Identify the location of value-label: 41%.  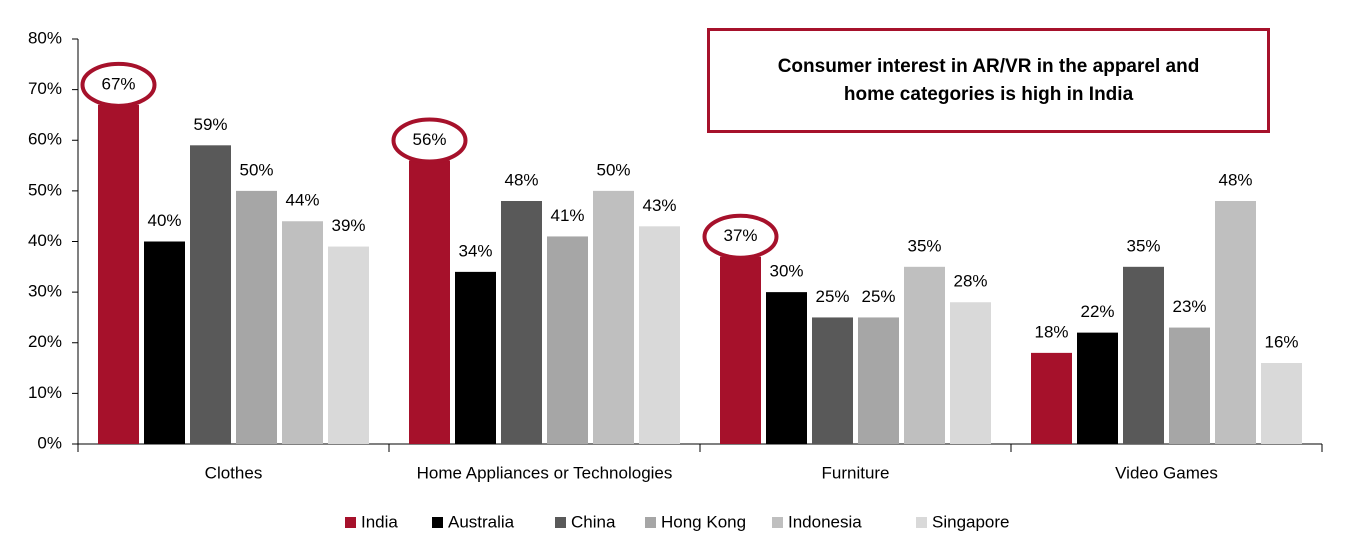
(567, 215).